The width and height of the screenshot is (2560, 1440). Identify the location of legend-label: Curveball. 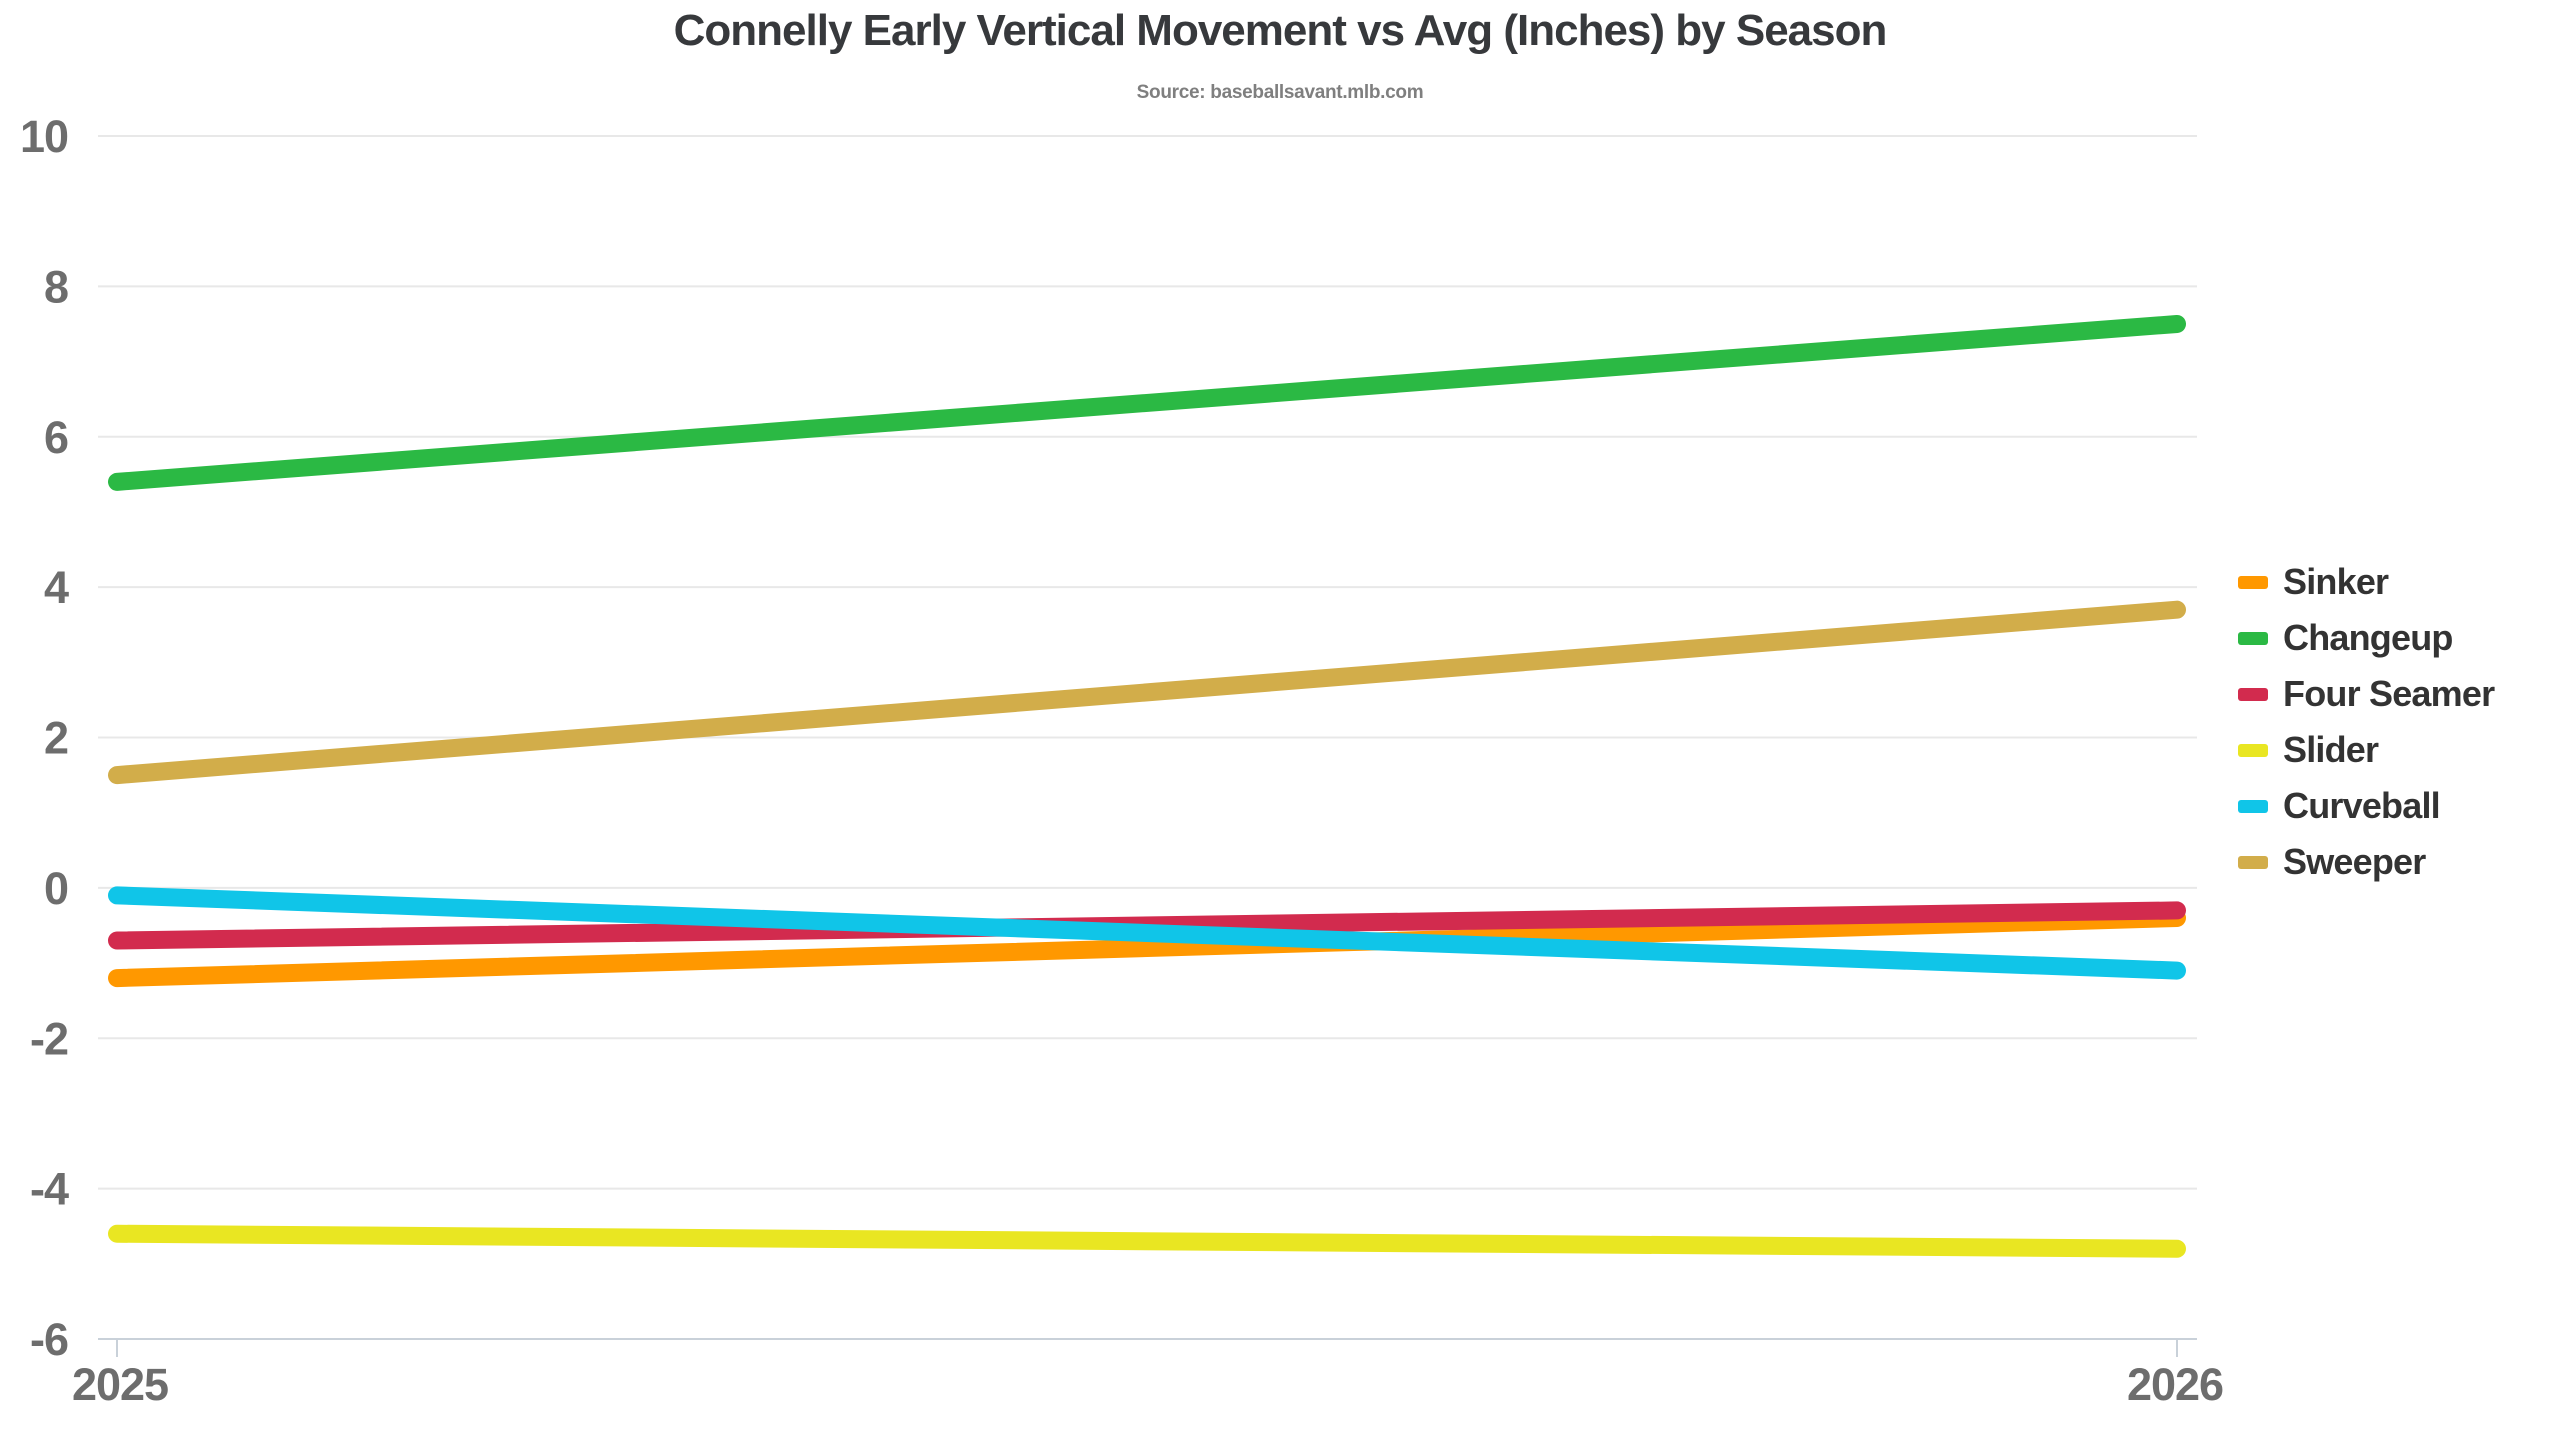
(2362, 805).